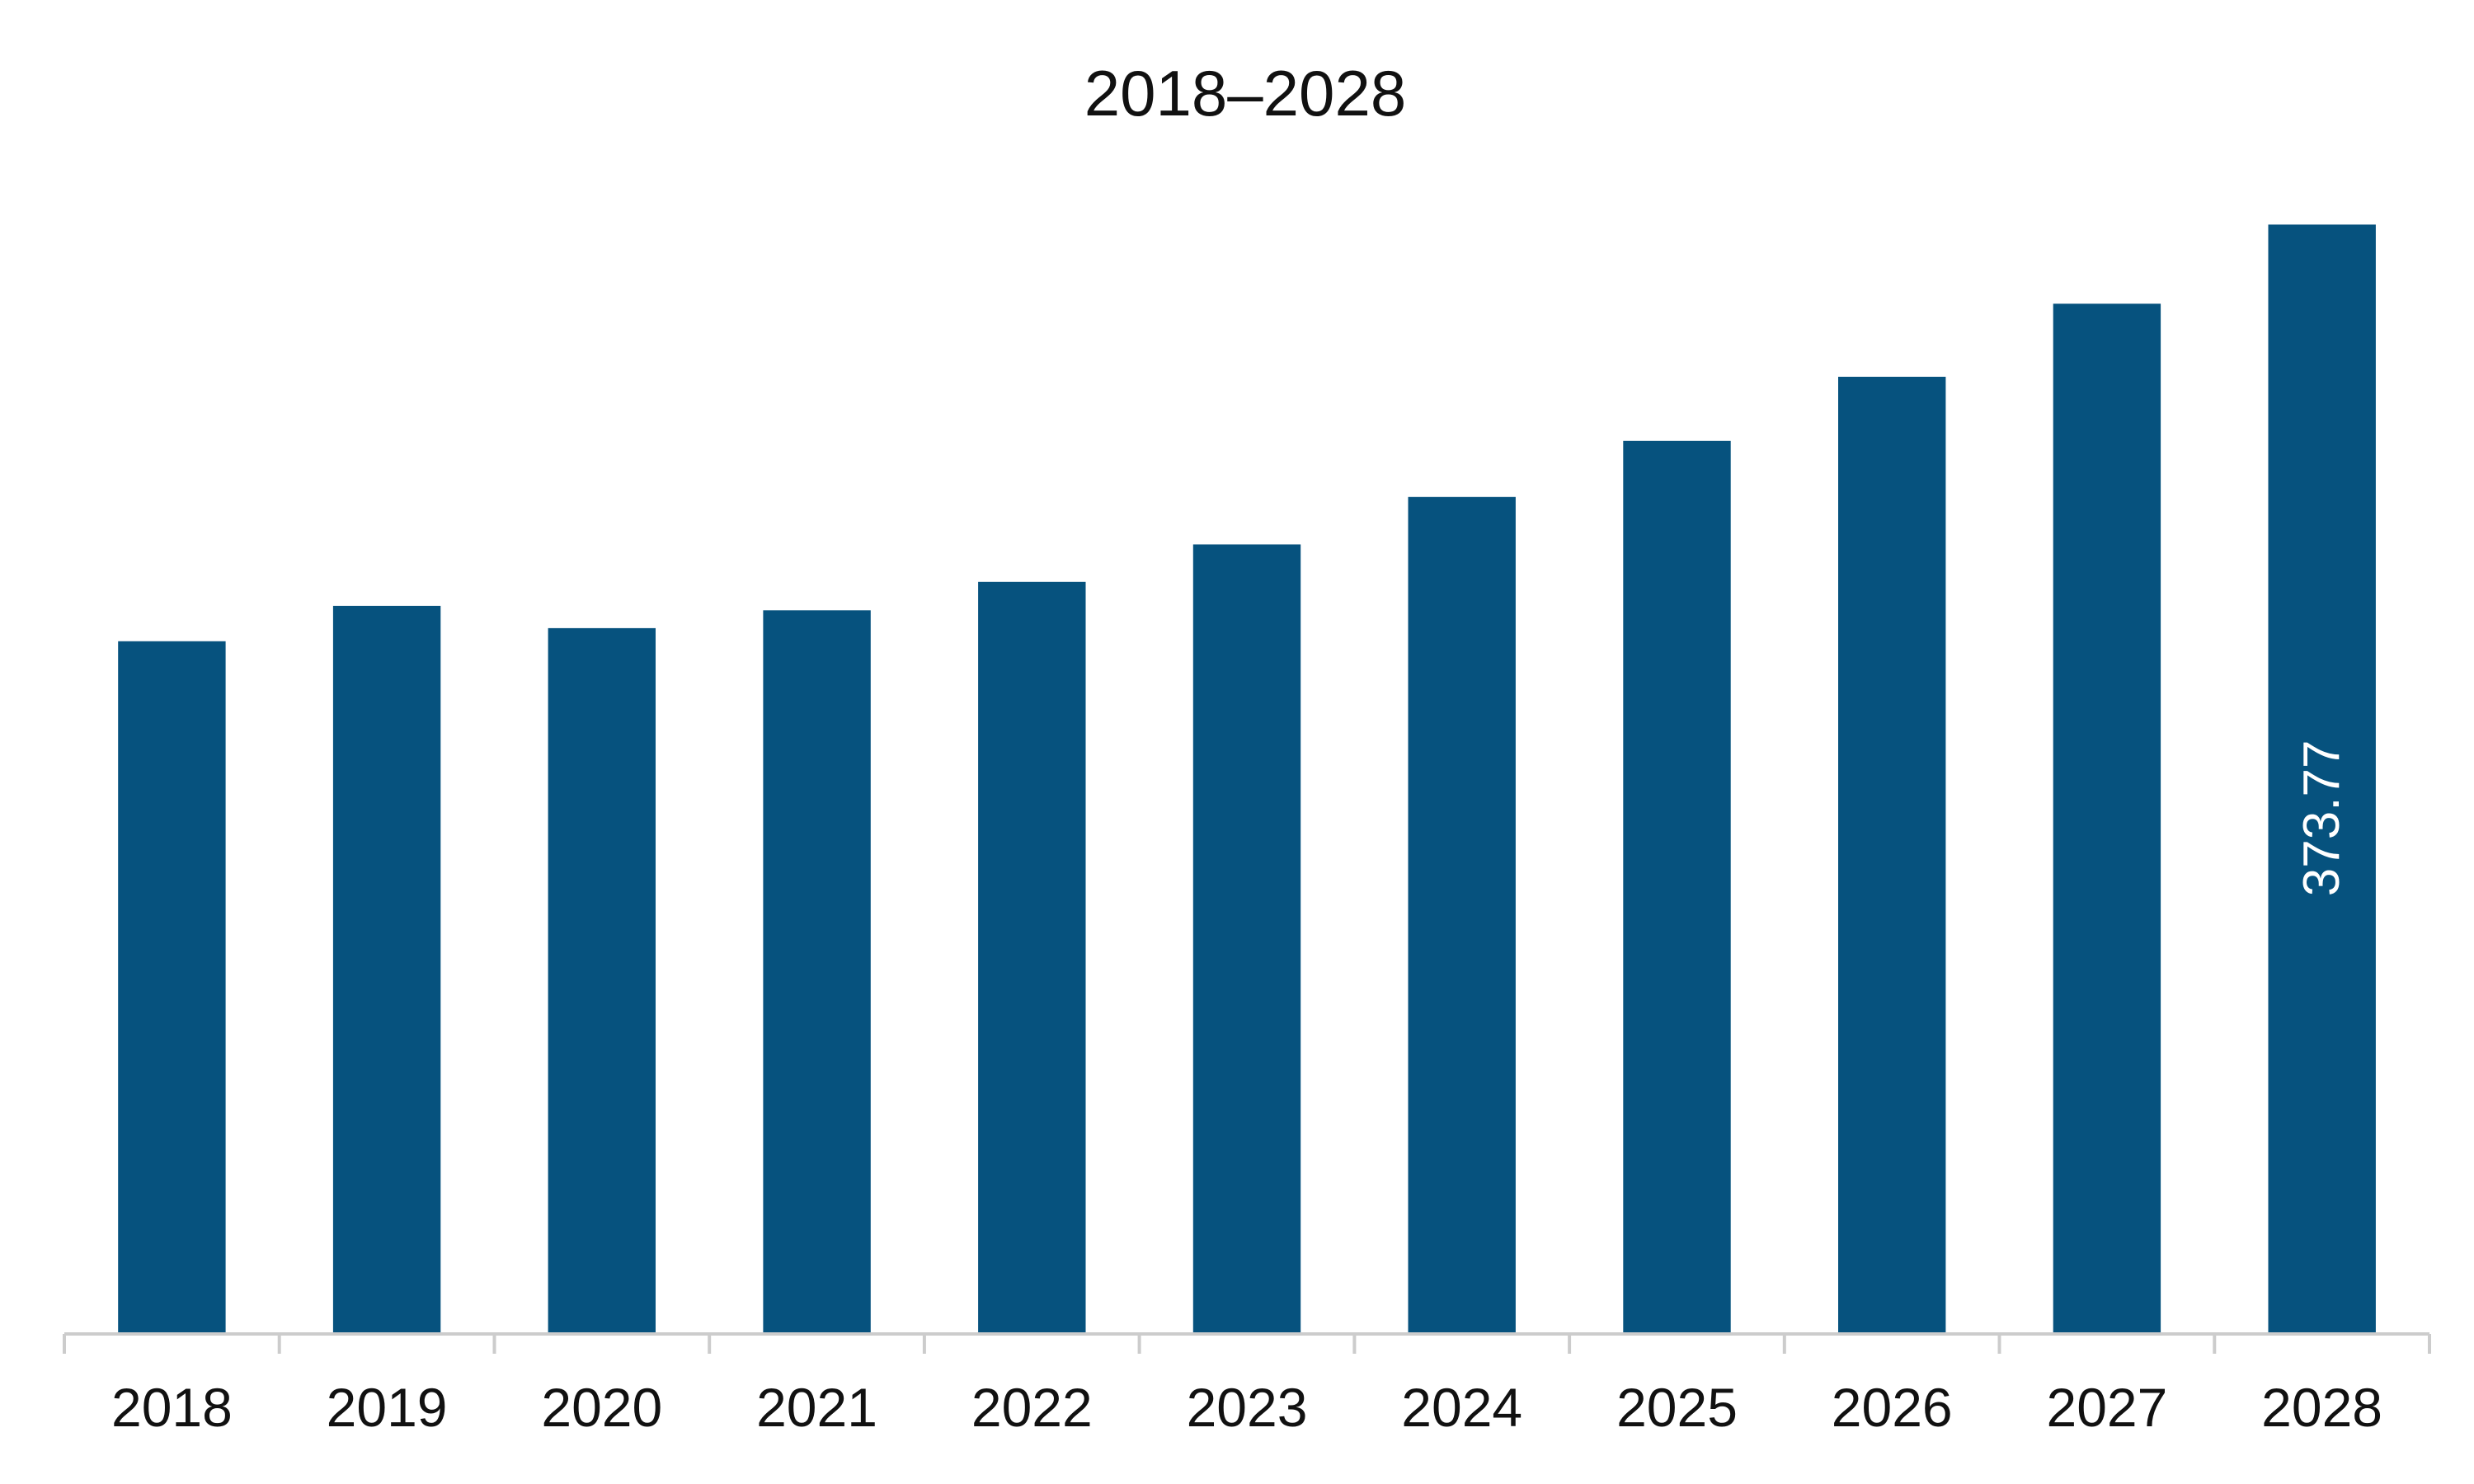  I want to click on x-tick-label-2025: 2025, so click(1677, 1407).